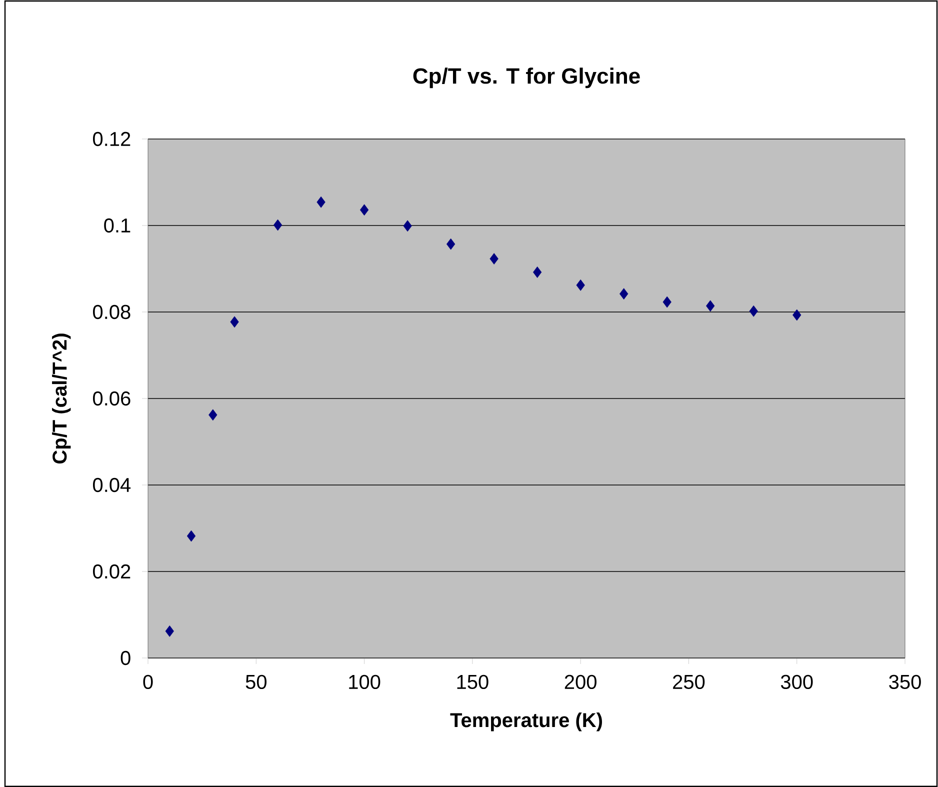  I want to click on y-tick-label: 0.04, so click(111, 485).